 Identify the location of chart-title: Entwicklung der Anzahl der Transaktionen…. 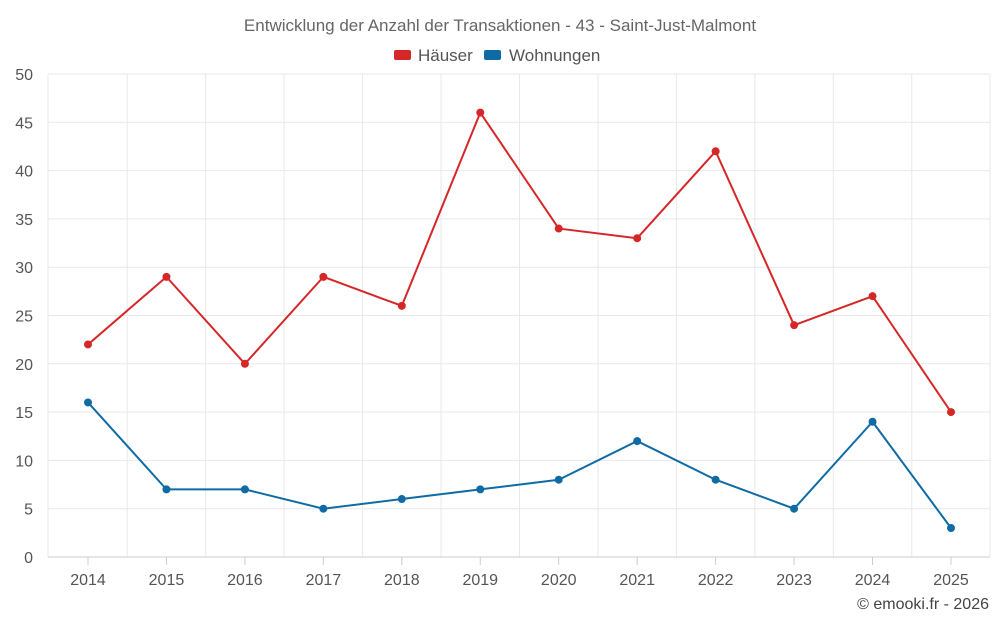
(500, 25).